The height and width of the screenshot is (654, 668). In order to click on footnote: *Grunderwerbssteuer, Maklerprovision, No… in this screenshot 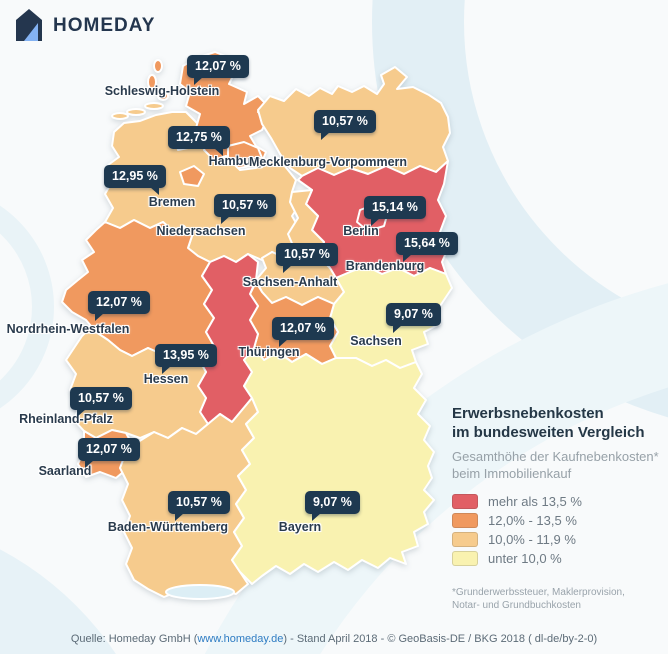, I will do `click(538, 599)`.